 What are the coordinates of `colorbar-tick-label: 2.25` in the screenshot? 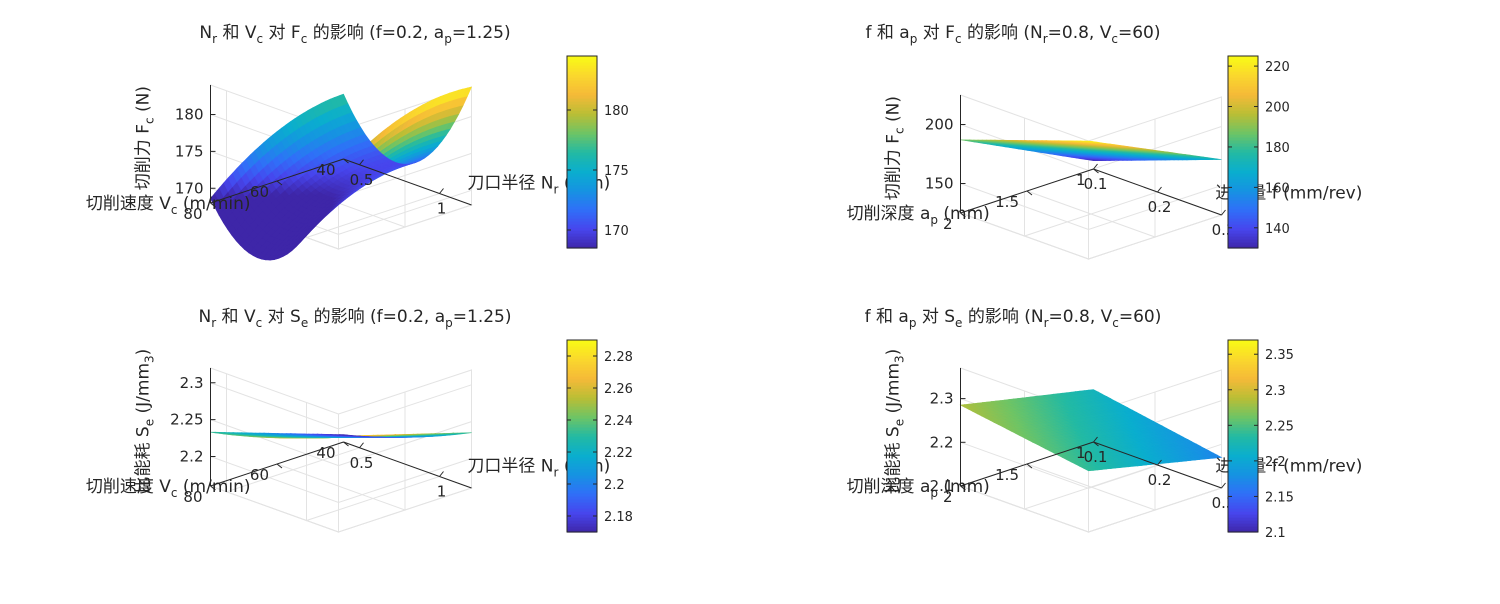 It's located at (1279, 426).